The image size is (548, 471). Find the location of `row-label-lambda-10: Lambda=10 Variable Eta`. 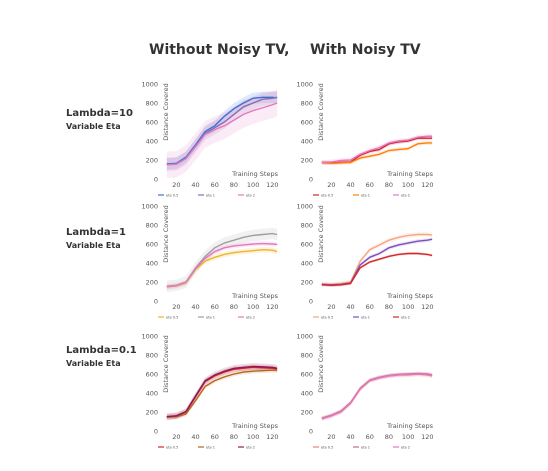

row-label-lambda-10: Lambda=10 Variable Eta is located at coordinates (99, 119).